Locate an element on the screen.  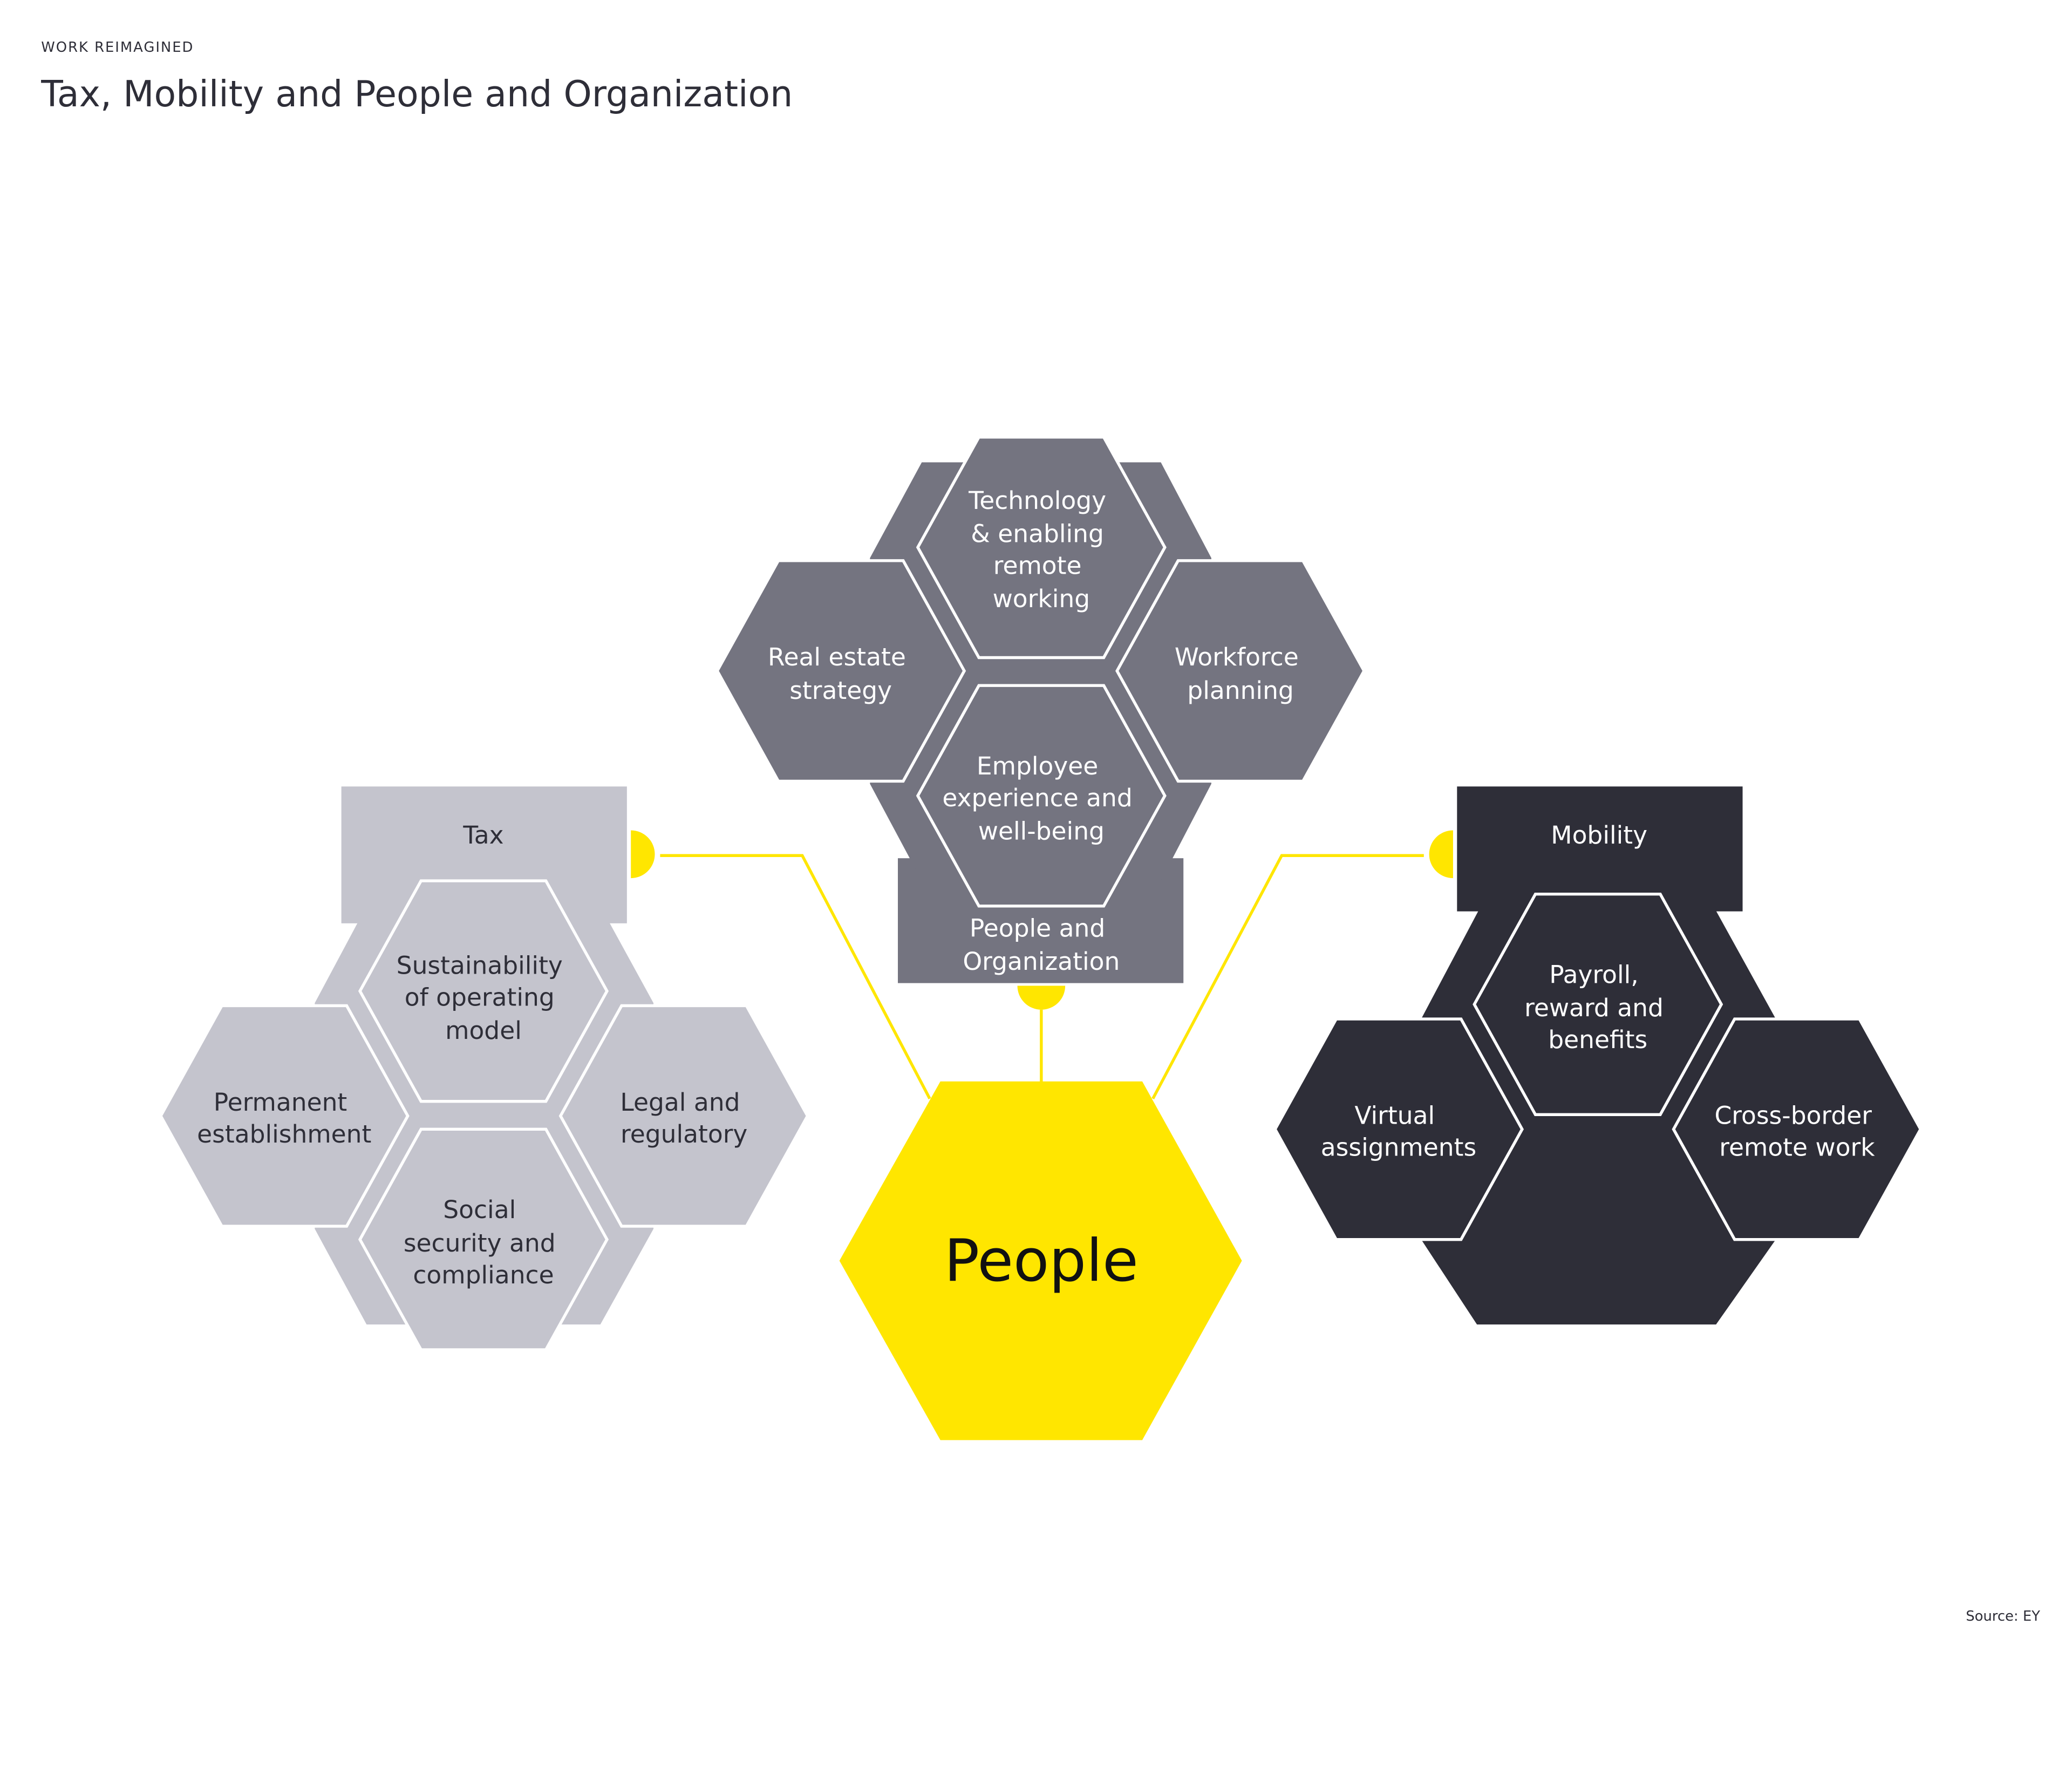
hex-workforce is located at coordinates (1240, 671).